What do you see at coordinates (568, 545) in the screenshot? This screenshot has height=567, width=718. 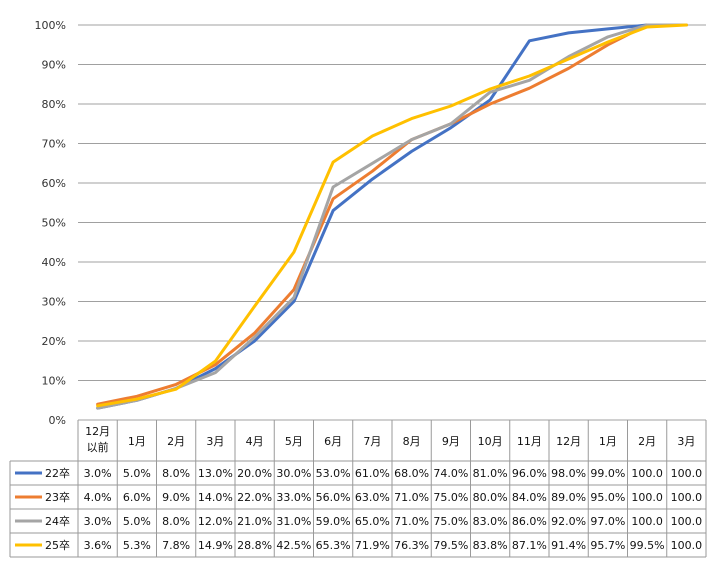 I see `data-label: 91.4%` at bounding box center [568, 545].